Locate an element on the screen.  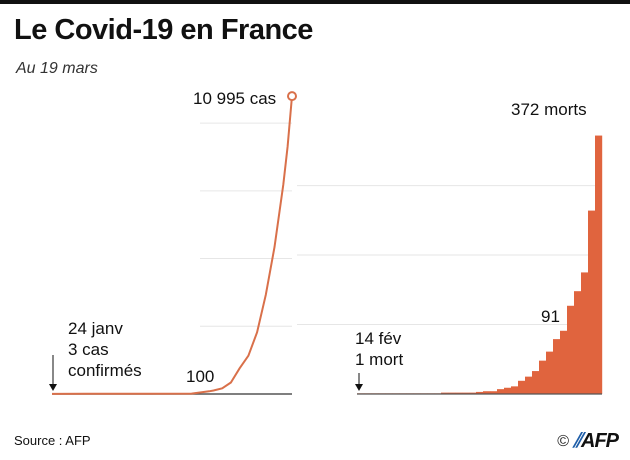
cases-grid is located at coordinates (246, 224).